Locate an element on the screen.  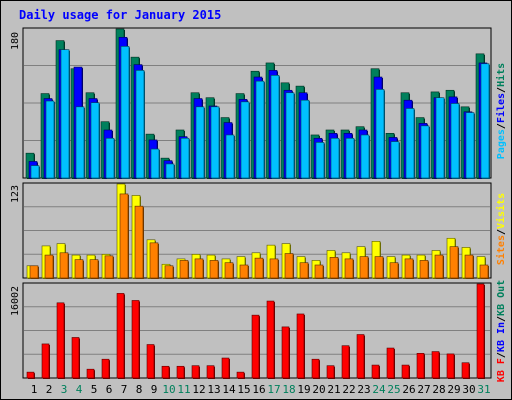
day-label: 18 is located at coordinates (288, 389).